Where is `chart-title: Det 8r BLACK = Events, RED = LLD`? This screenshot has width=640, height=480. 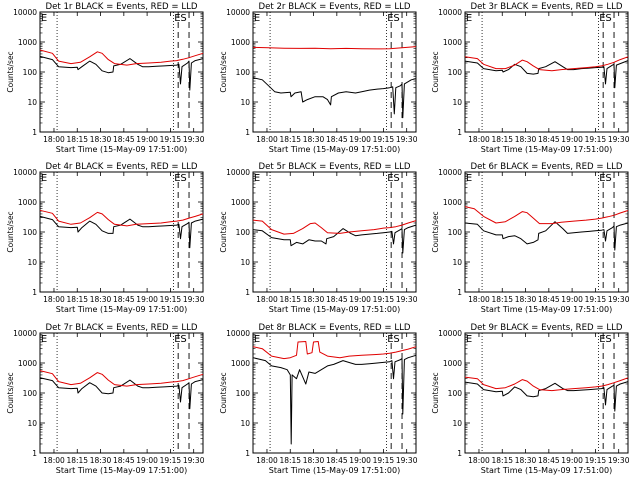 chart-title: Det 8r BLACK = Events, RED = LLD is located at coordinates (334, 328).